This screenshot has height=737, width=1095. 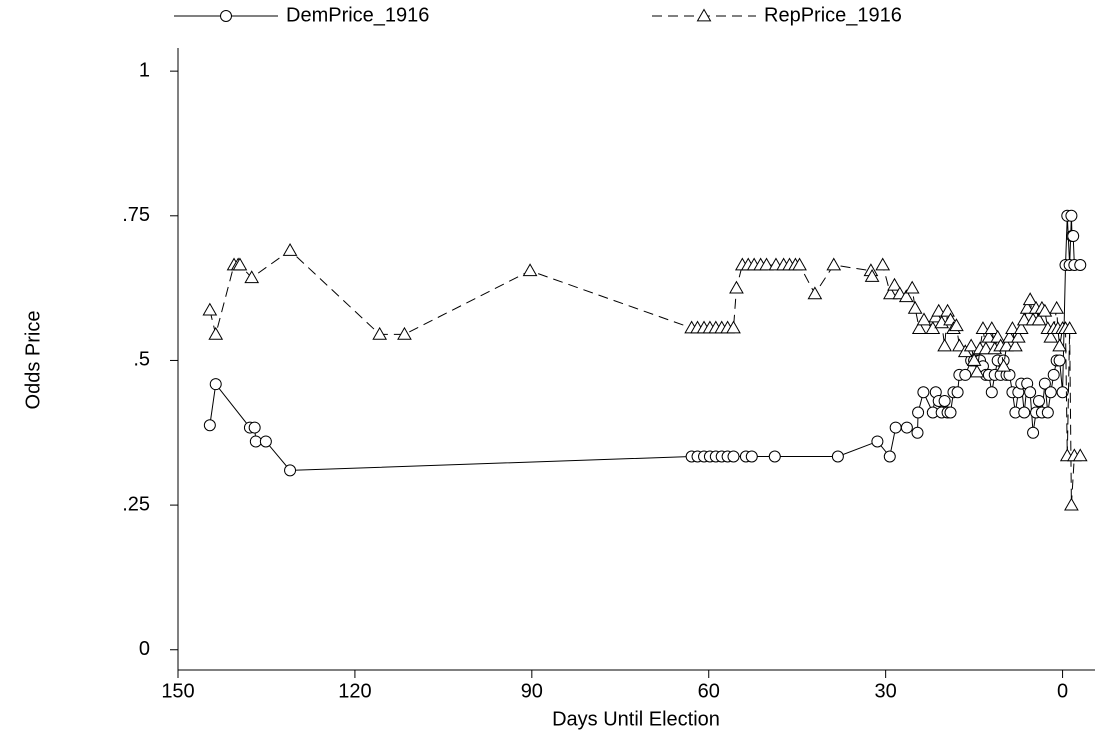 I want to click on x-tick-label: 120, so click(x=354, y=691).